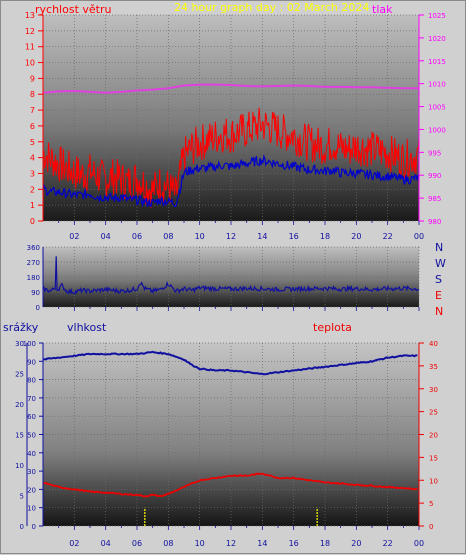 Image resolution: width=466 pixels, height=555 pixels. What do you see at coordinates (31, 381) in the screenshot?
I see `humidity-y-tick-label: 80` at bounding box center [31, 381].